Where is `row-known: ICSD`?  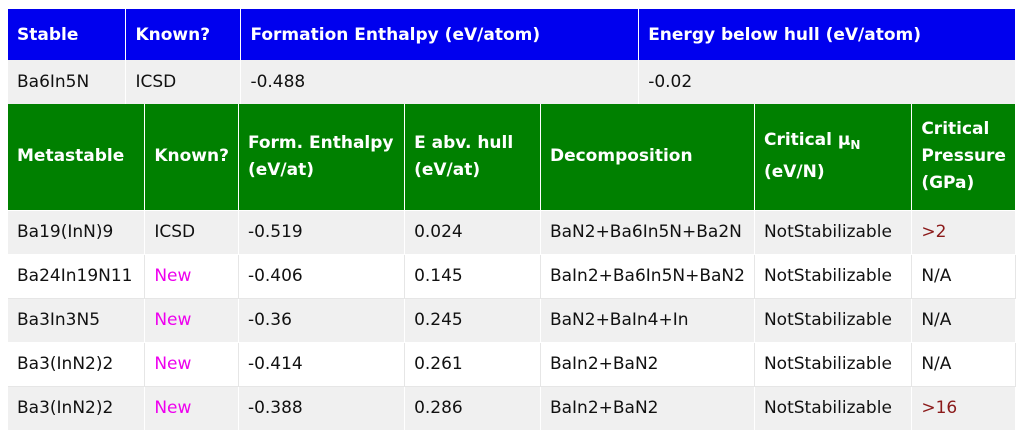 row-known: ICSD is located at coordinates (191, 231).